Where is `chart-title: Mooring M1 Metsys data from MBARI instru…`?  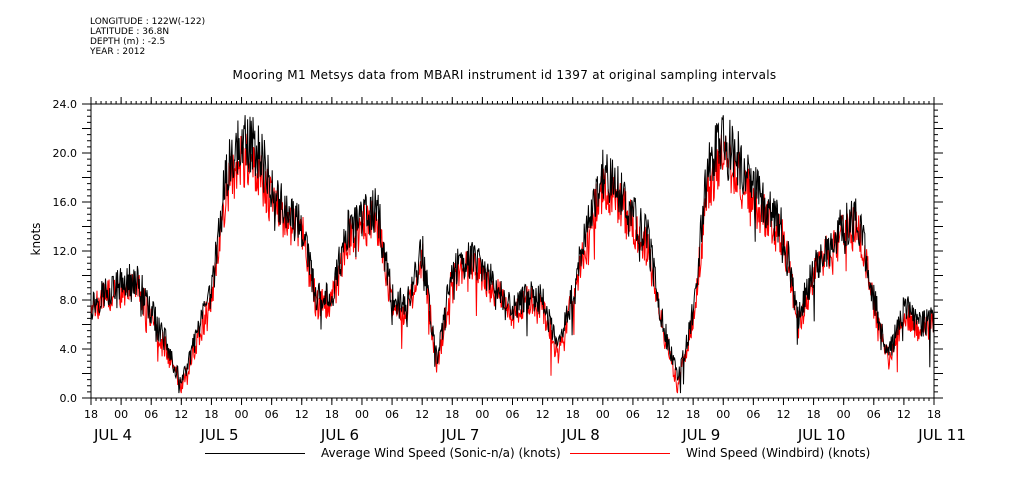
chart-title: Mooring M1 Metsys data from MBARI instru… is located at coordinates (504, 75).